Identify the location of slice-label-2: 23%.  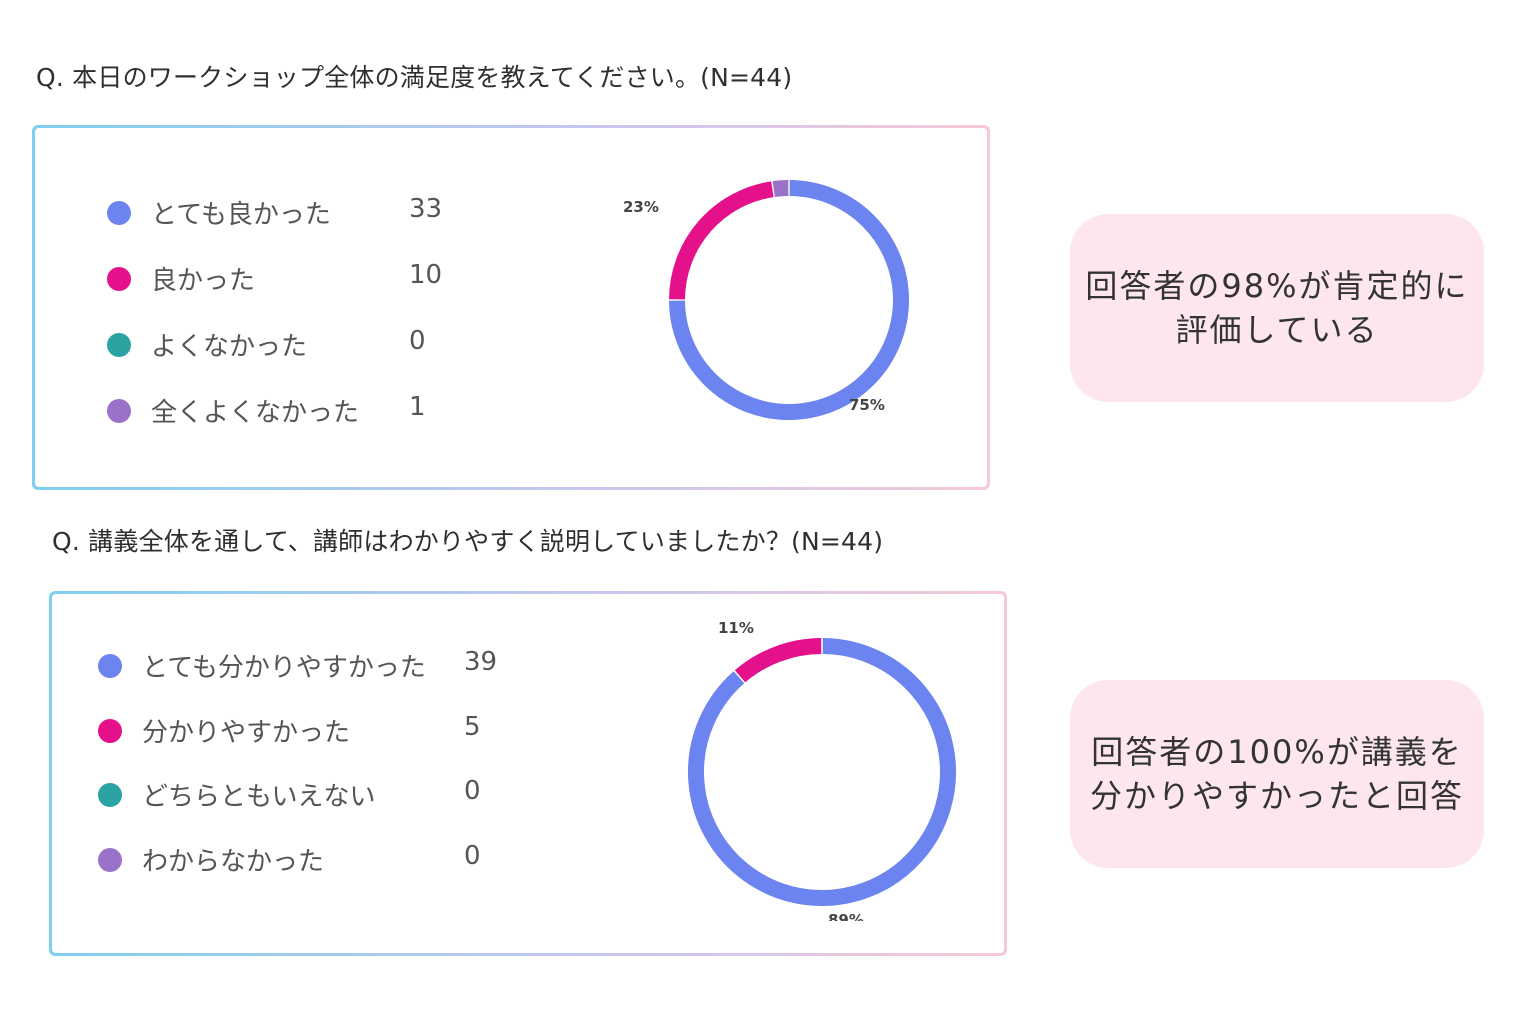
(641, 207).